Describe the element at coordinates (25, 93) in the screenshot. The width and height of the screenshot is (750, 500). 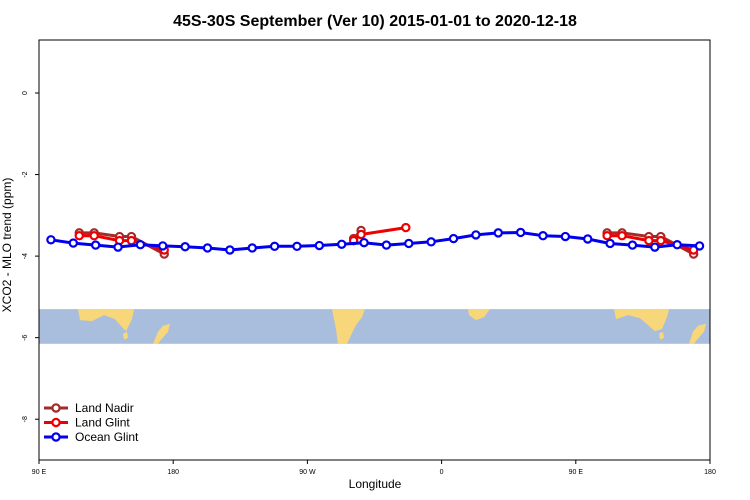
I see `y-tick-label: 0` at that location.